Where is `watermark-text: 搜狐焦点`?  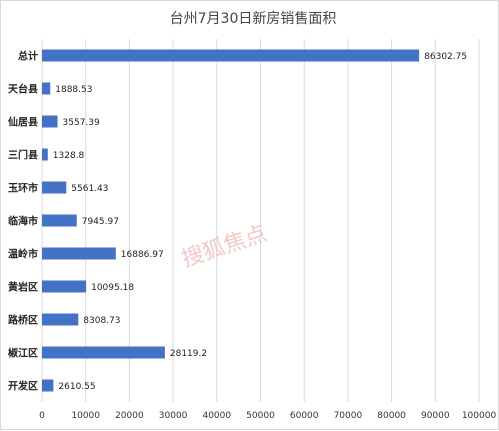 watermark-text: 搜狐焦点 is located at coordinates (224, 246).